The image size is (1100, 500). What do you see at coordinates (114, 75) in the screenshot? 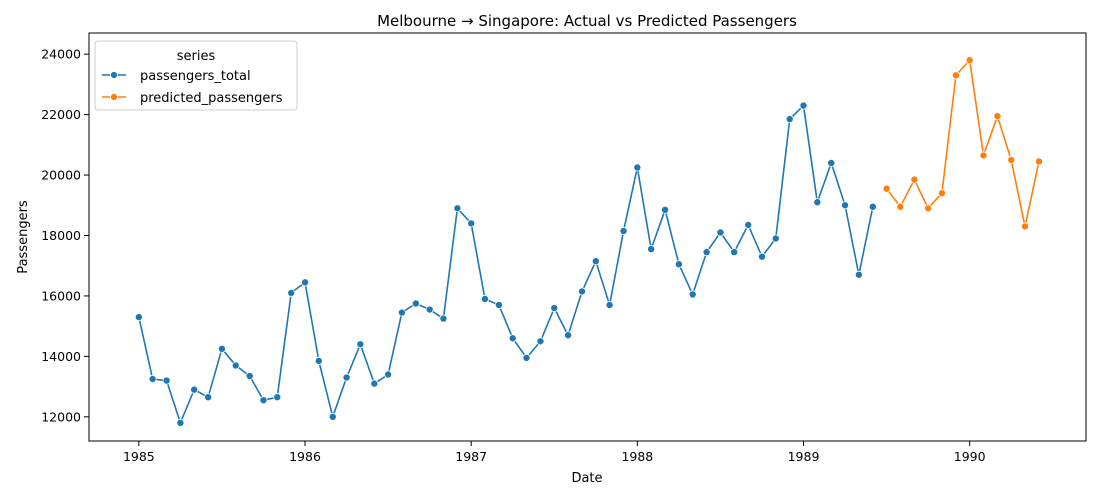
I see `legend-marker-passengers-total` at bounding box center [114, 75].